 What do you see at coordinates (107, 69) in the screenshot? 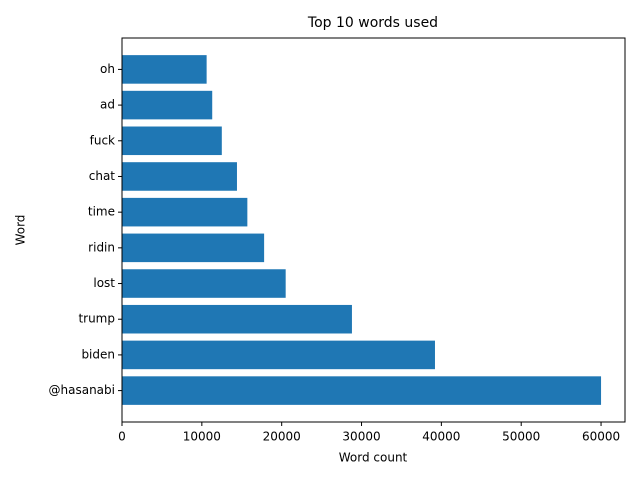
I see `y-tick-label: oh` at bounding box center [107, 69].